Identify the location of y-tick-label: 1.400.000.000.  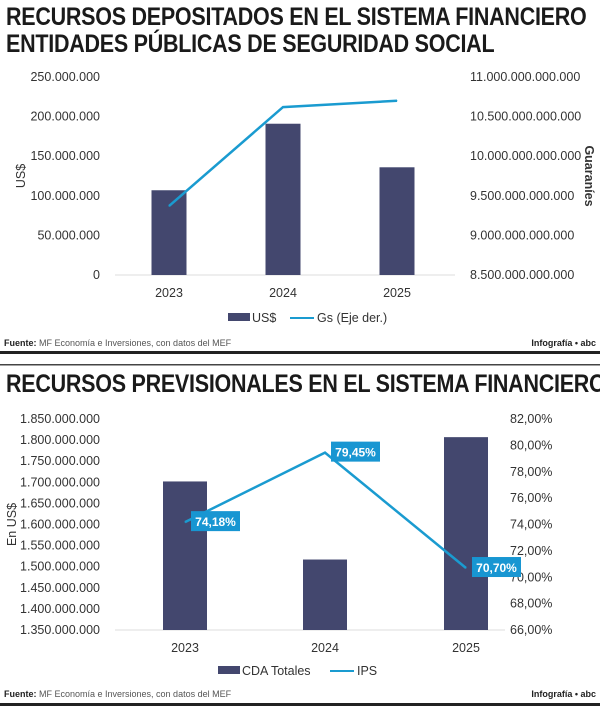
(60, 609).